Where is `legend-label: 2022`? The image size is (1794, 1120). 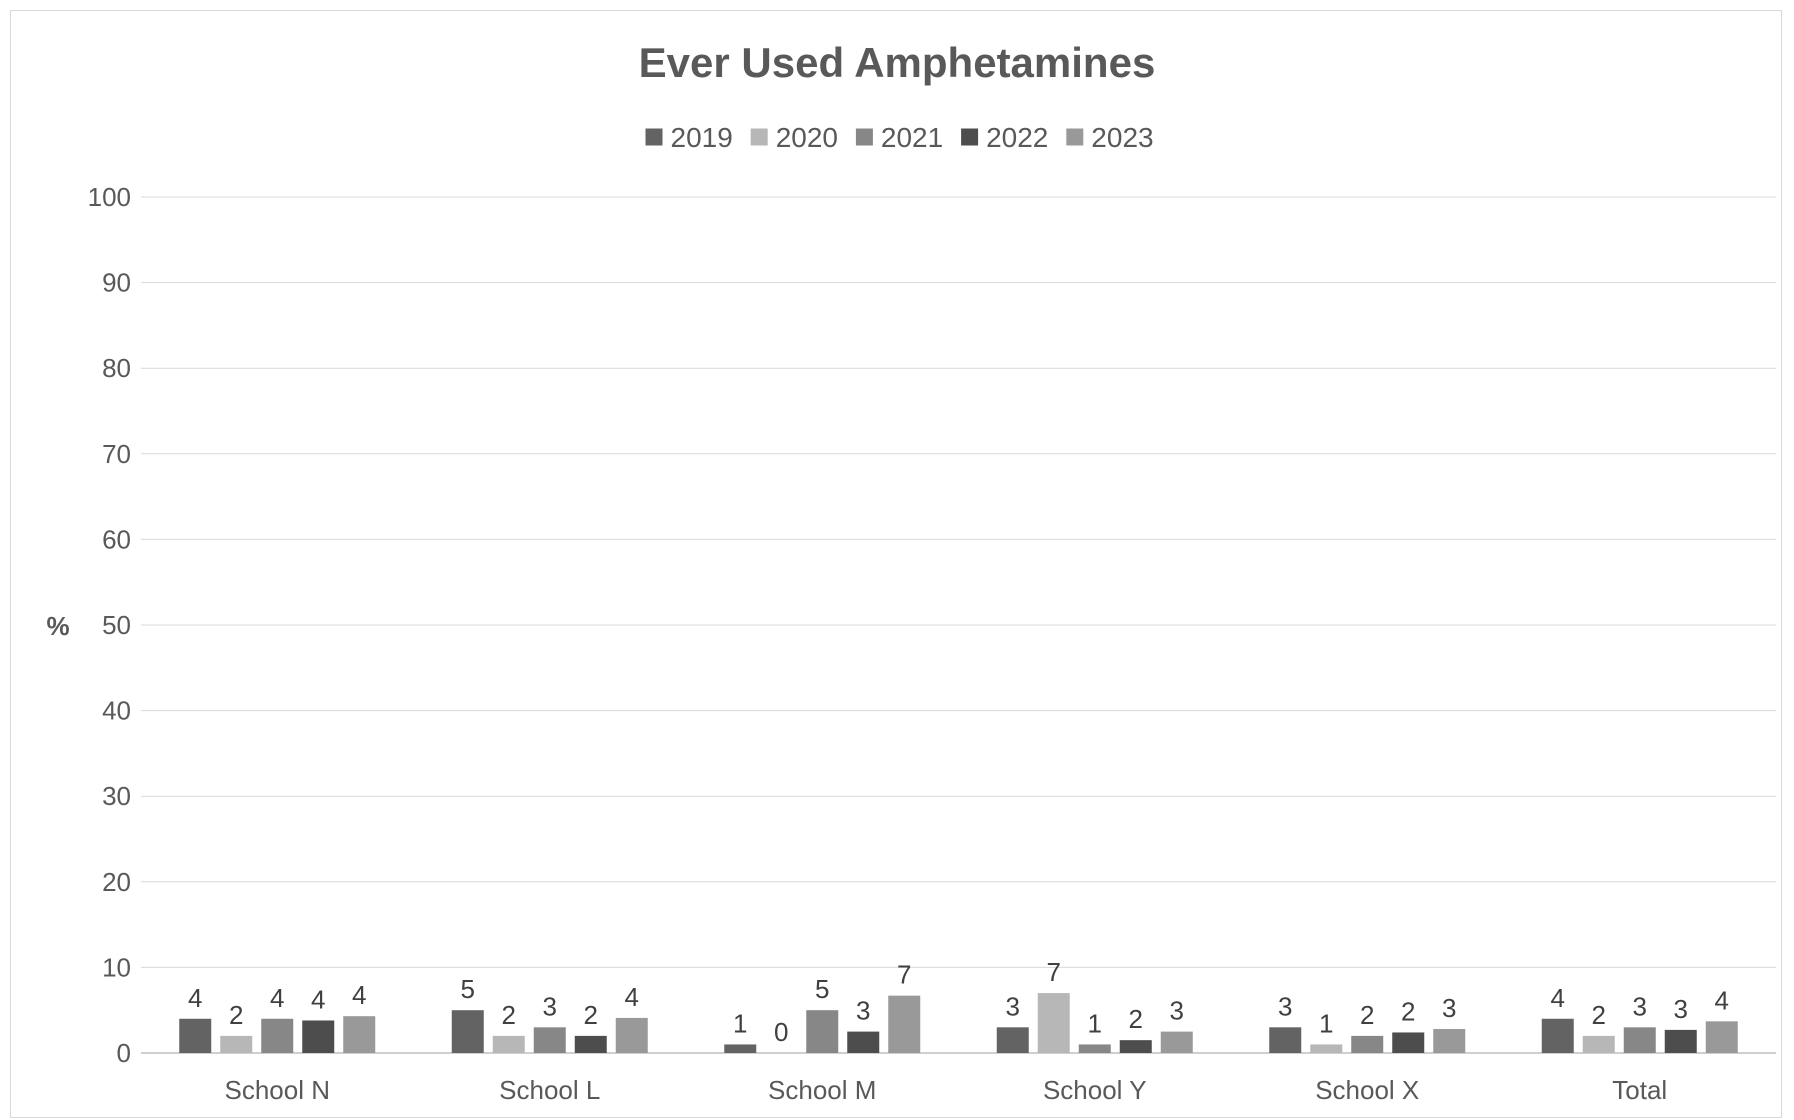 legend-label: 2022 is located at coordinates (1017, 137).